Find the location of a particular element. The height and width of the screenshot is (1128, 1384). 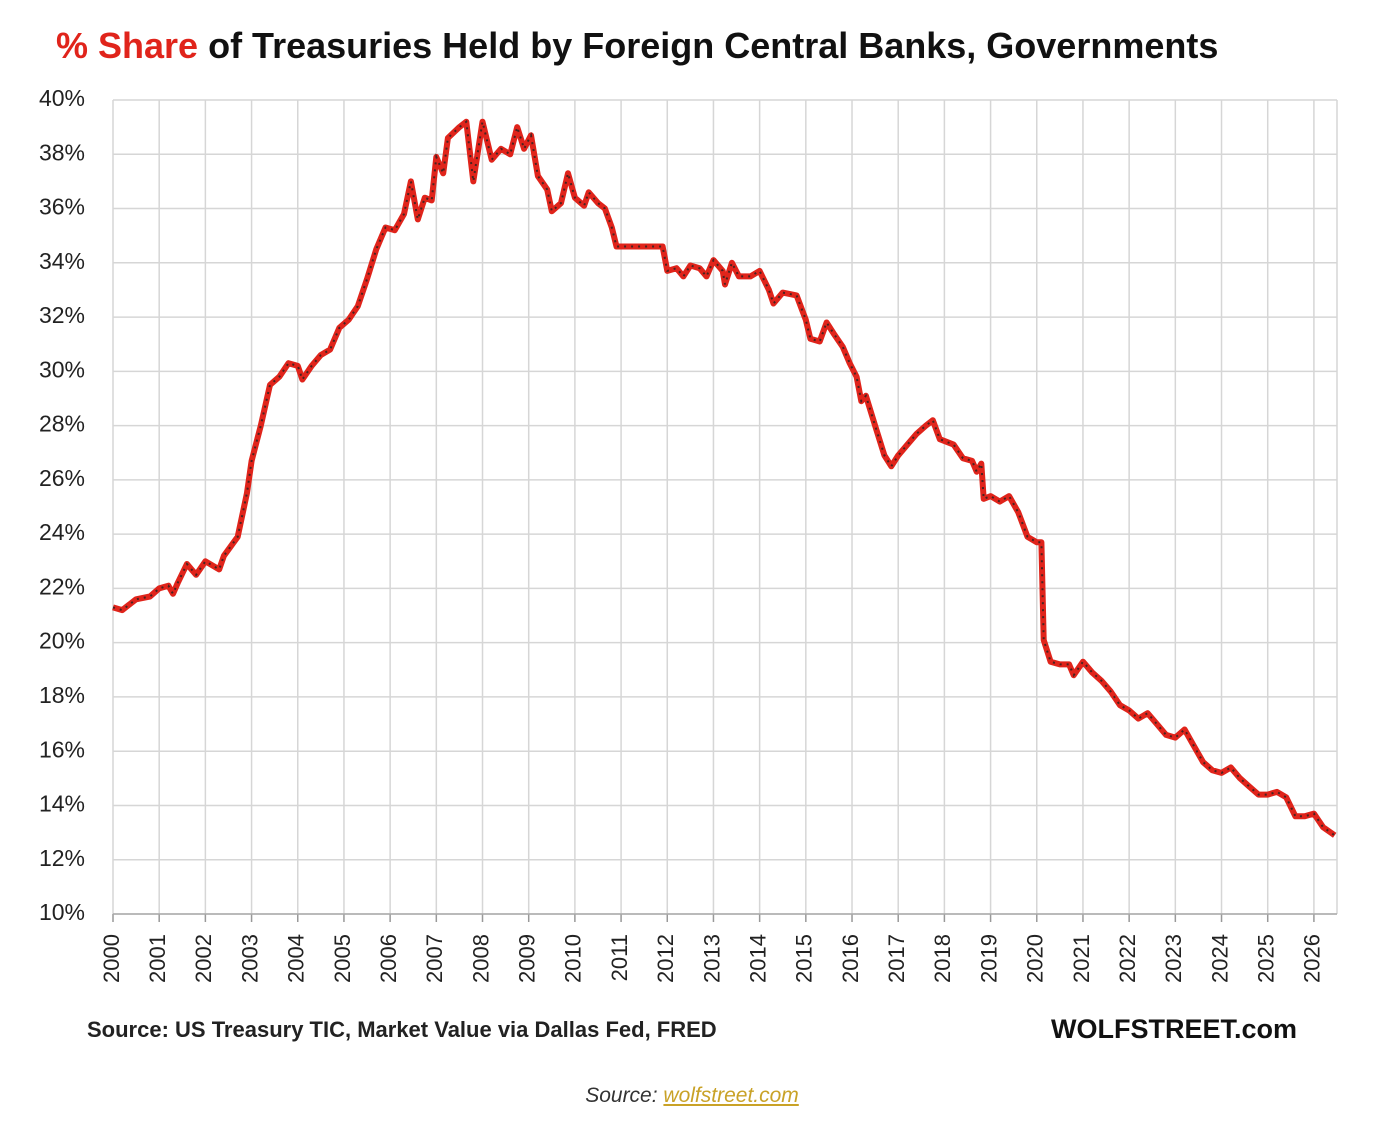

x-tick-label: 2005 is located at coordinates (342, 958).